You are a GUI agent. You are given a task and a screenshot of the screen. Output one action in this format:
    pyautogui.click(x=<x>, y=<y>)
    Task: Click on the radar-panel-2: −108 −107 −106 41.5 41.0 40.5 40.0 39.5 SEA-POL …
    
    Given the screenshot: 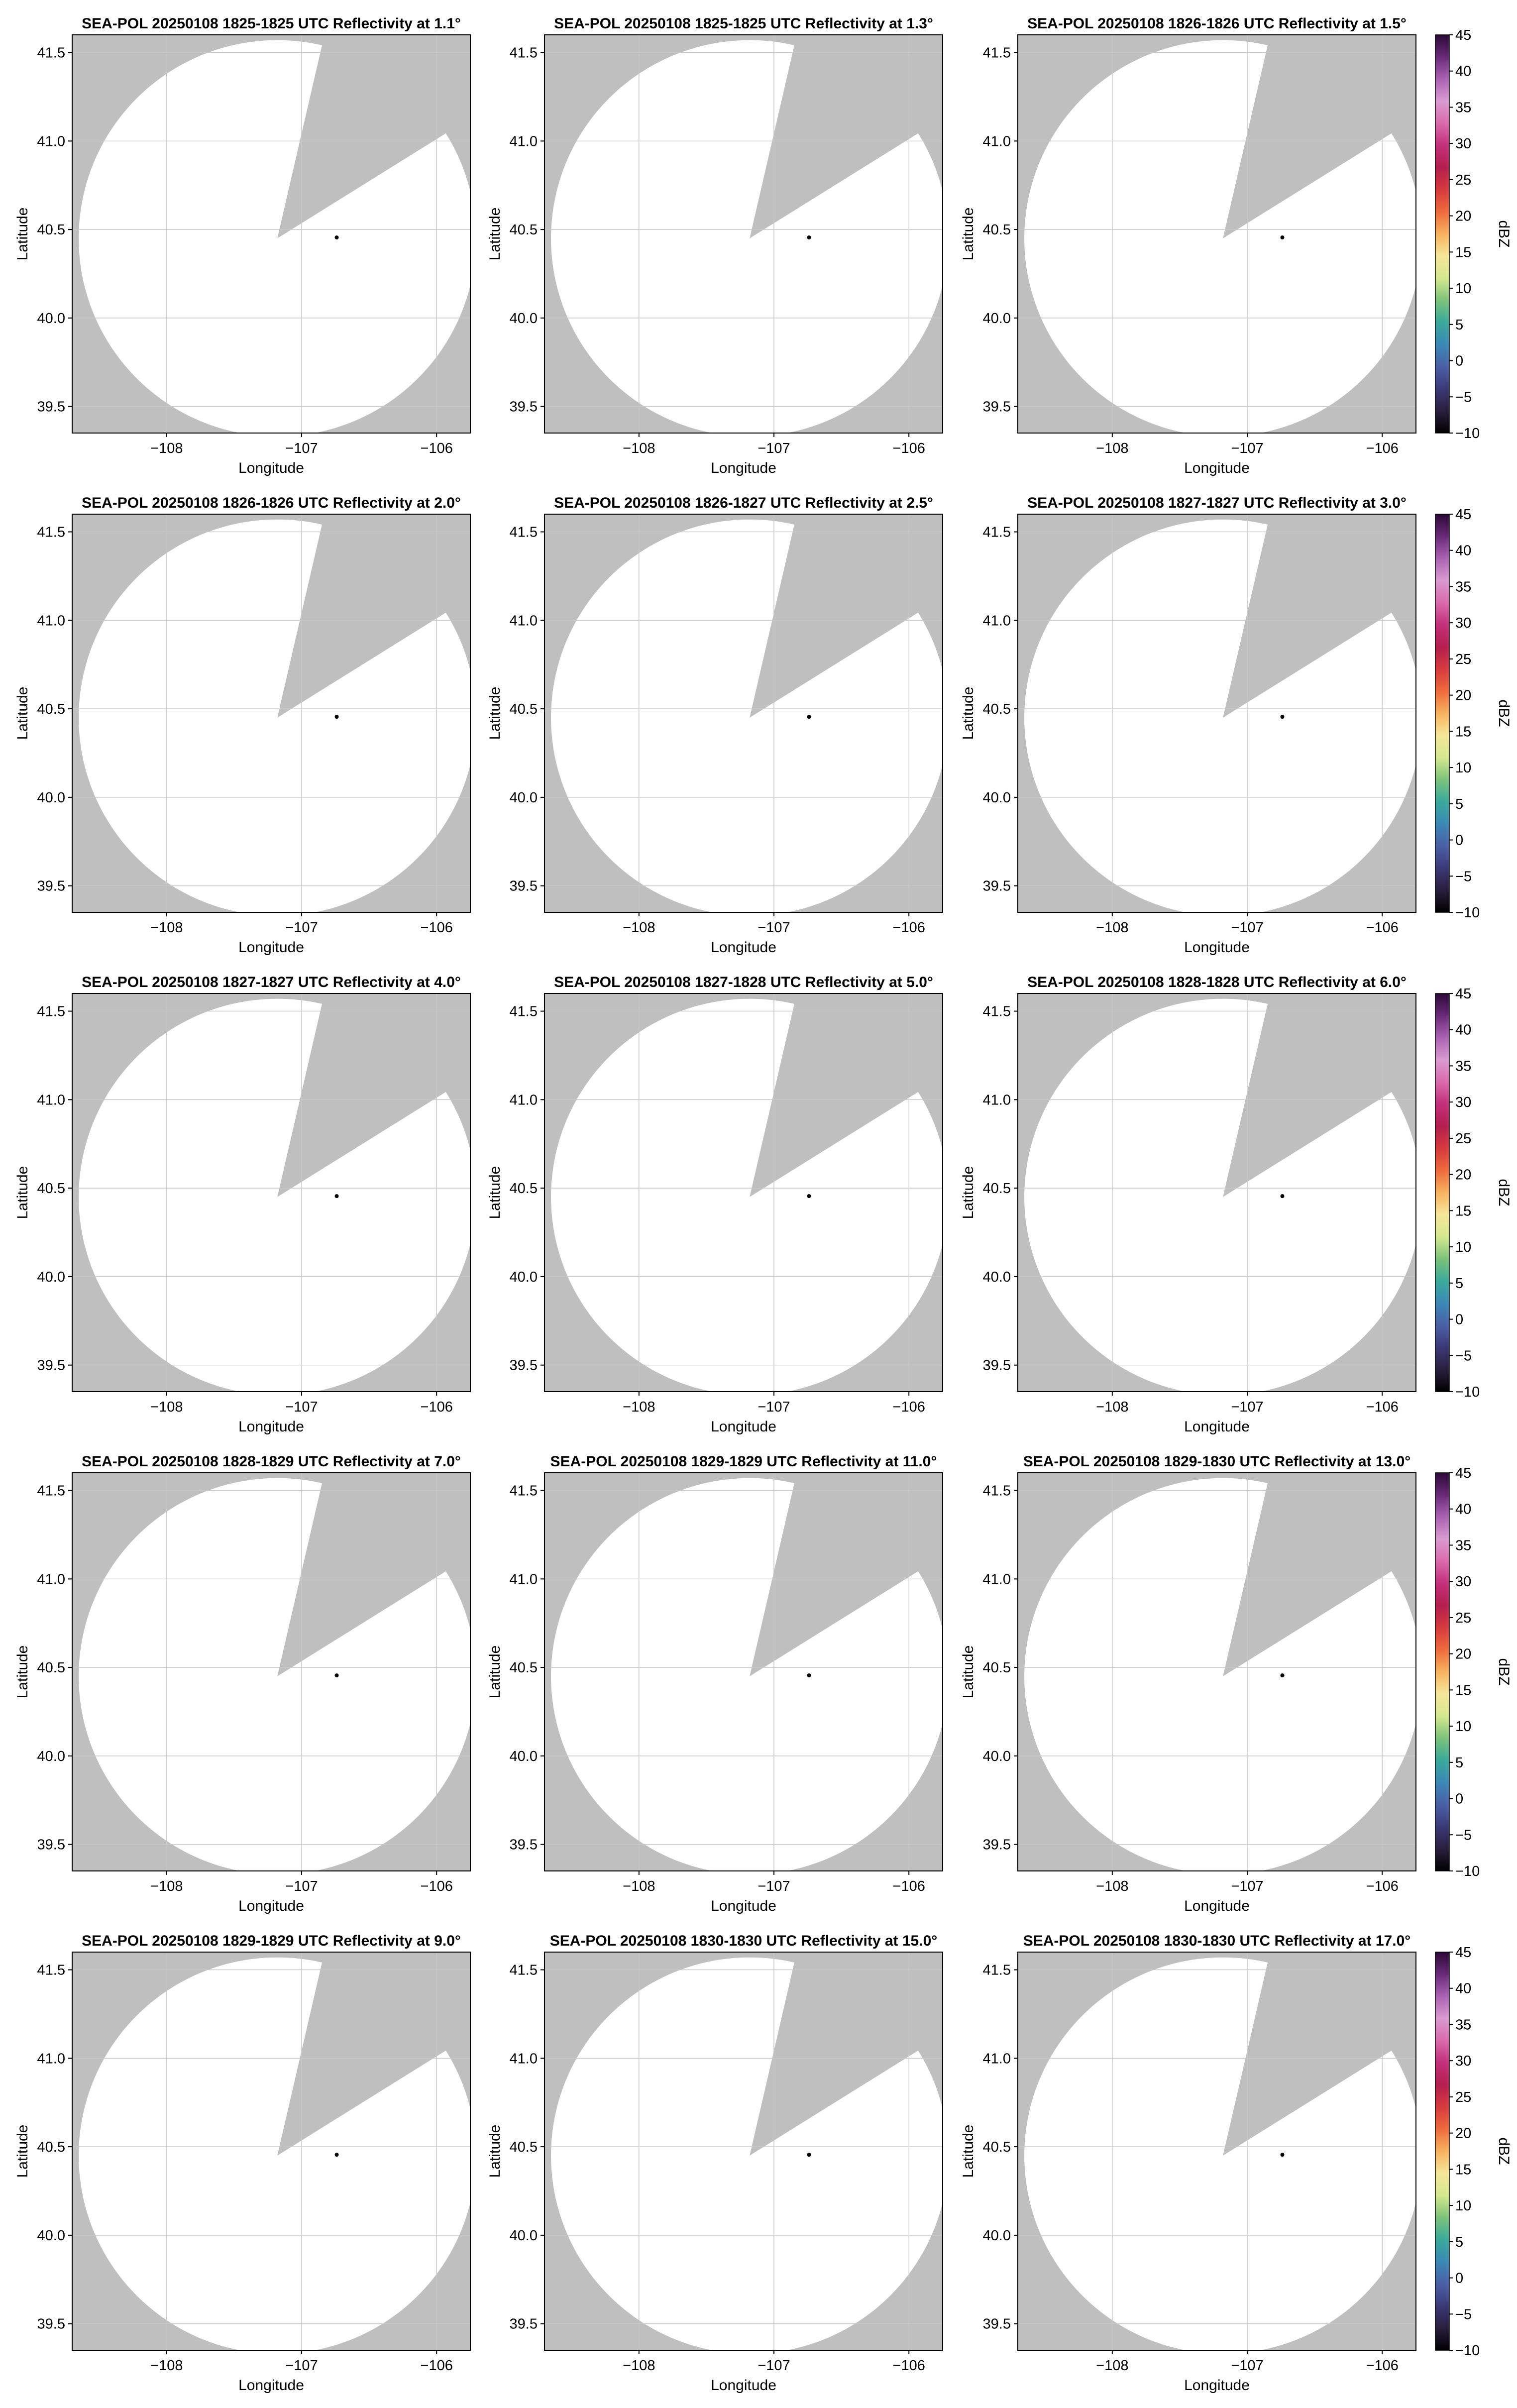 What is the action you would take?
    pyautogui.click(x=715, y=245)
    